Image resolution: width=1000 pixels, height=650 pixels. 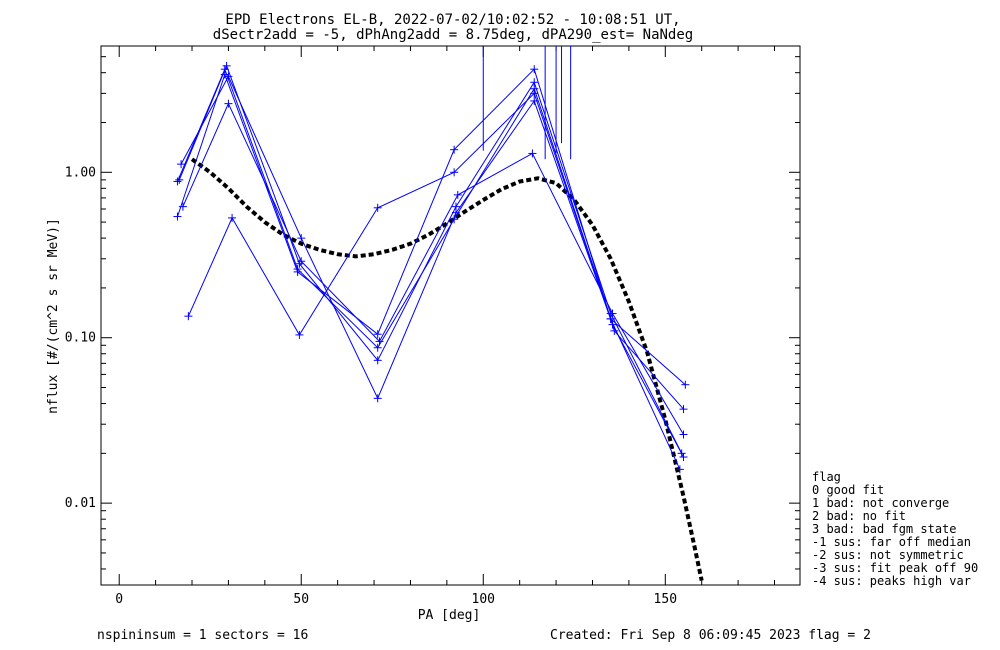 I want to click on x-tick-label: 100, so click(x=483, y=599).